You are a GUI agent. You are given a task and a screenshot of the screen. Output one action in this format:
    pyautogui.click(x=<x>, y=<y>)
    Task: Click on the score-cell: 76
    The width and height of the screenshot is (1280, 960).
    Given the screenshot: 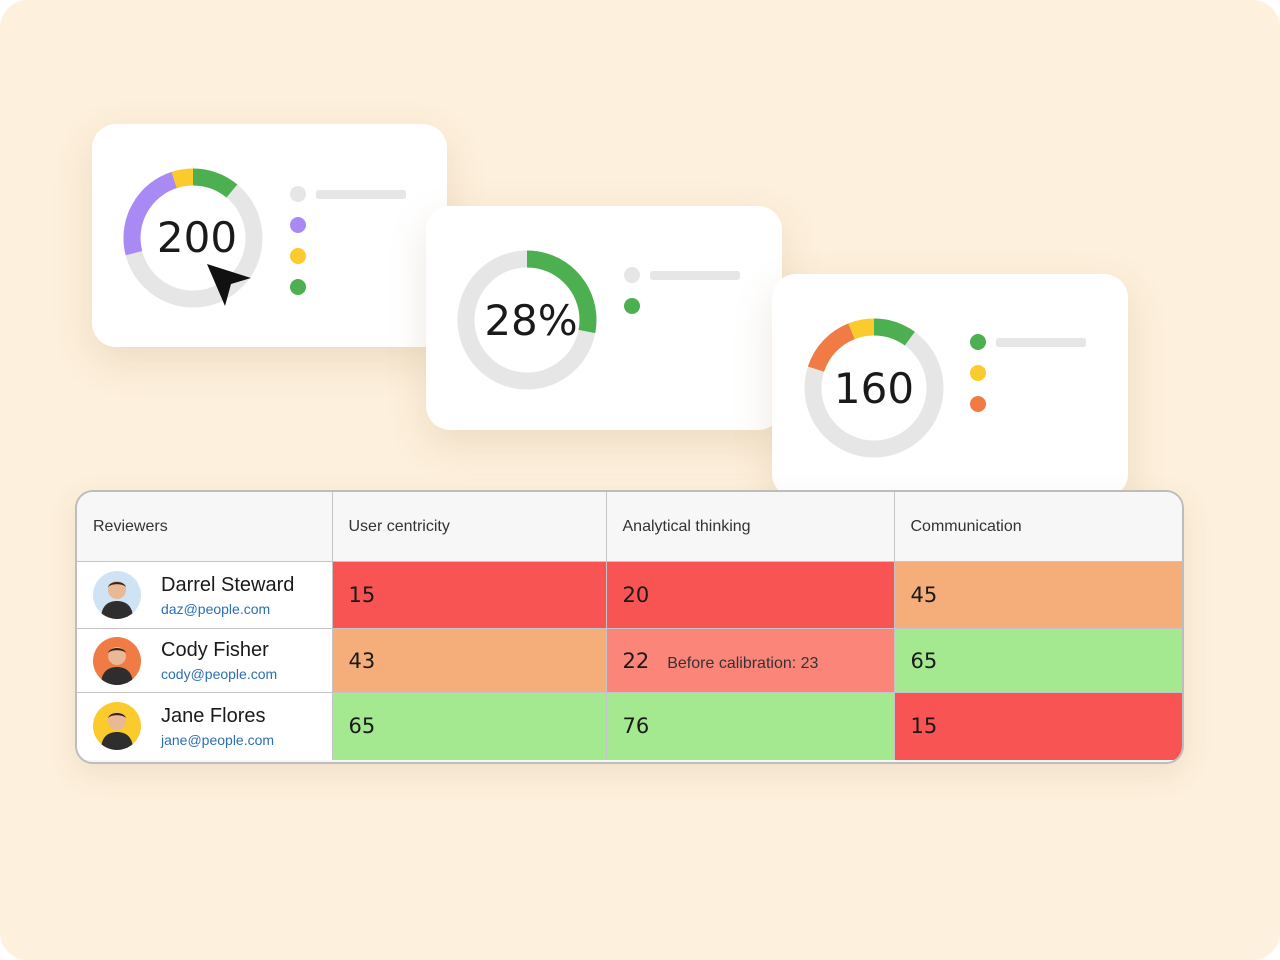 What is the action you would take?
    pyautogui.click(x=750, y=726)
    